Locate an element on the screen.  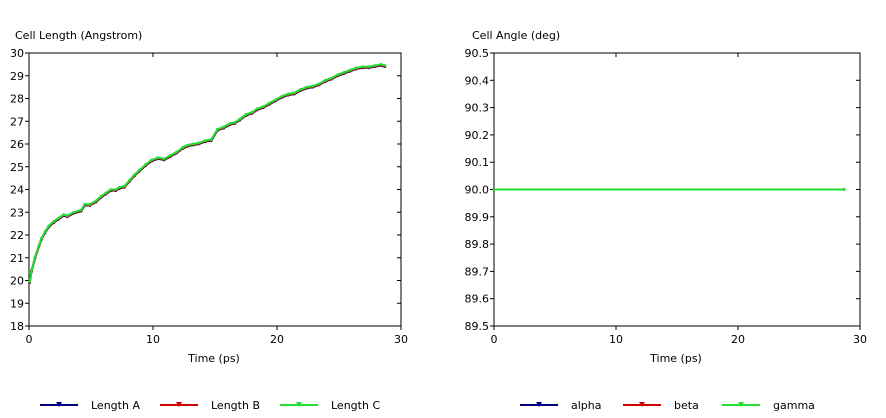
y-tick-label: 90.0 is located at coordinates (477, 190).